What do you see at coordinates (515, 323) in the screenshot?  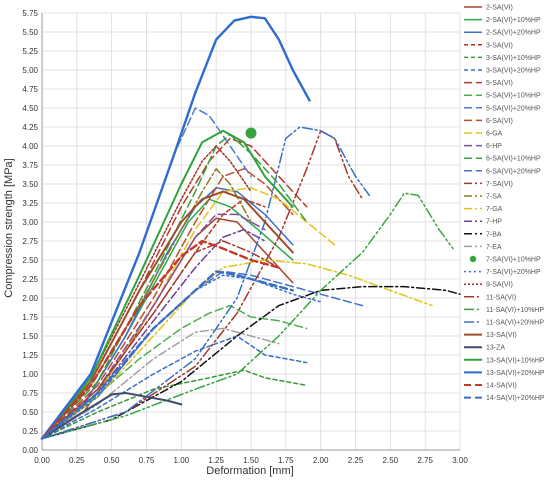 I see `legend-label: 11-SA(VI)+20%HP` at bounding box center [515, 323].